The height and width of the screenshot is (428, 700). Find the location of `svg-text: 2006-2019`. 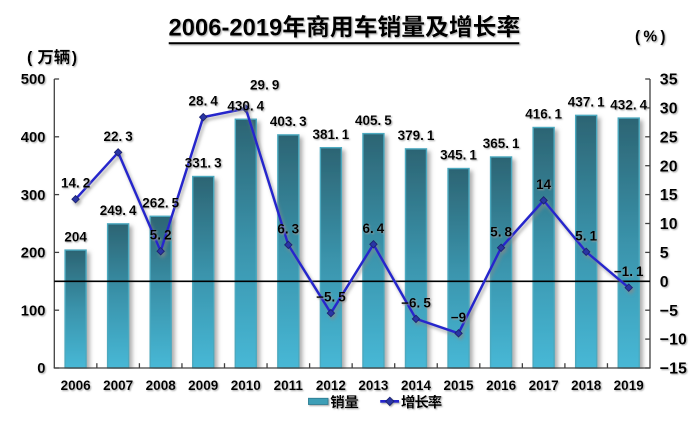

svg-text: 2006-2019 is located at coordinates (226, 27).